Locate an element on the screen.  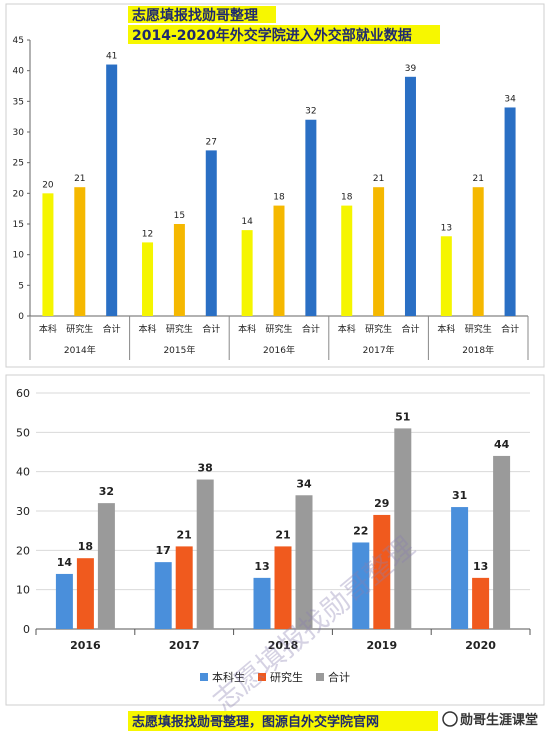
bar-value-label: 38 is located at coordinates (205, 468).